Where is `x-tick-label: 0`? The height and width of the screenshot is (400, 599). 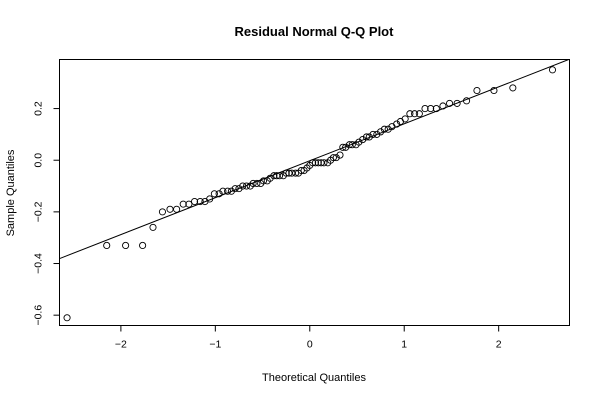 x-tick-label: 0 is located at coordinates (310, 345).